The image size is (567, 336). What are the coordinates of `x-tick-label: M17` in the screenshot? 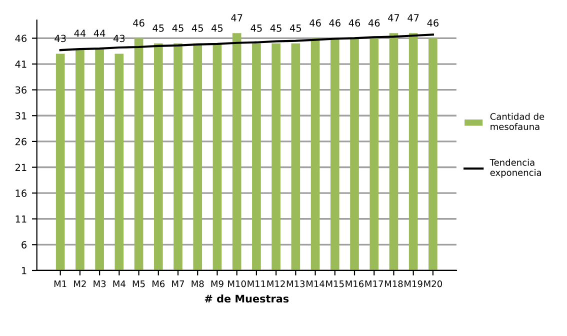 It's located at (374, 284).